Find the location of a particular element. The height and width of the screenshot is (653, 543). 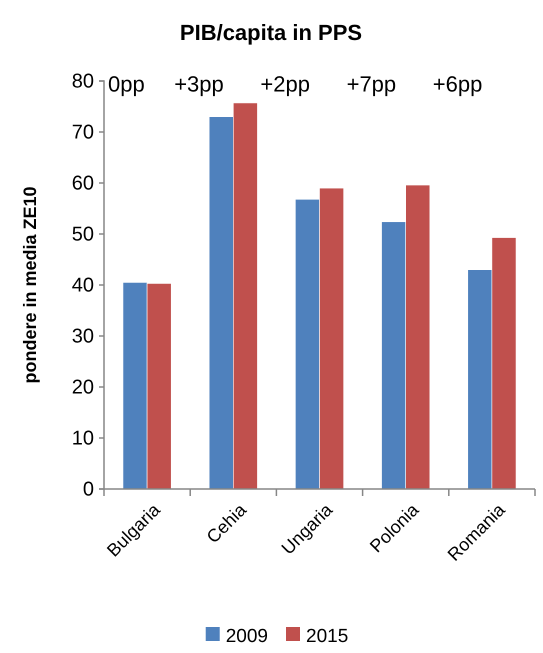

y-tick-label: 0 is located at coordinates (88, 489).